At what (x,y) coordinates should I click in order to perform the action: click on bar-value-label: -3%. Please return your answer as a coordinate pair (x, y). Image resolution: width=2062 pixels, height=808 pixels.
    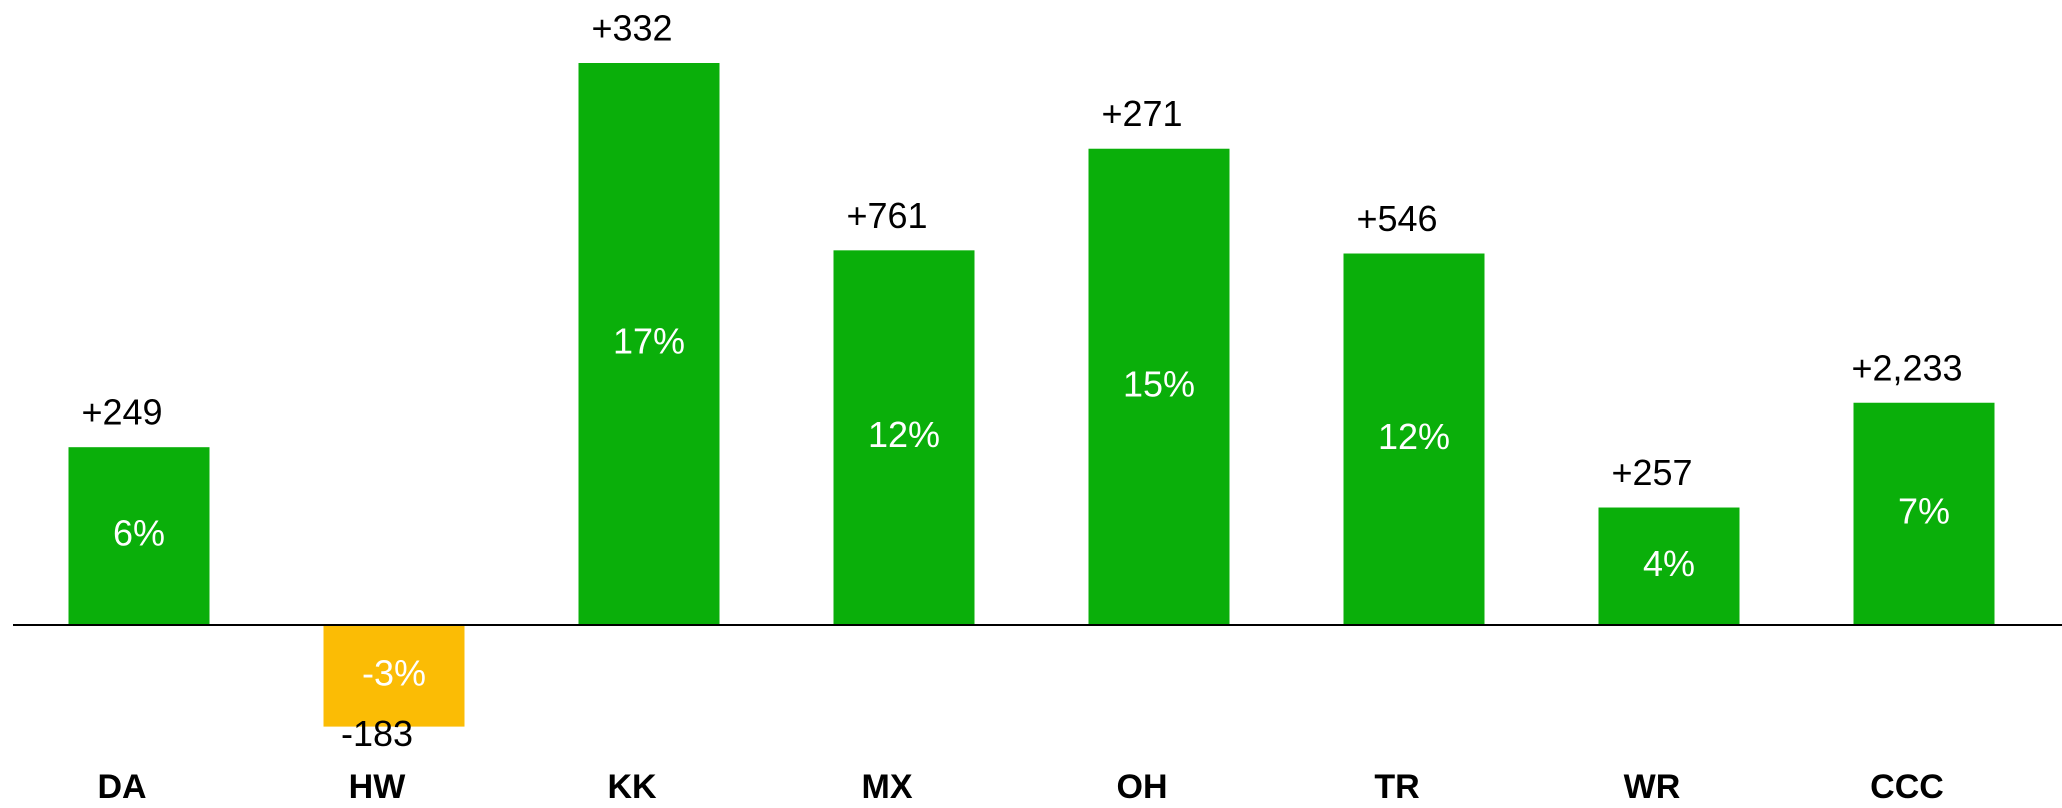
    Looking at the image, I should click on (394, 672).